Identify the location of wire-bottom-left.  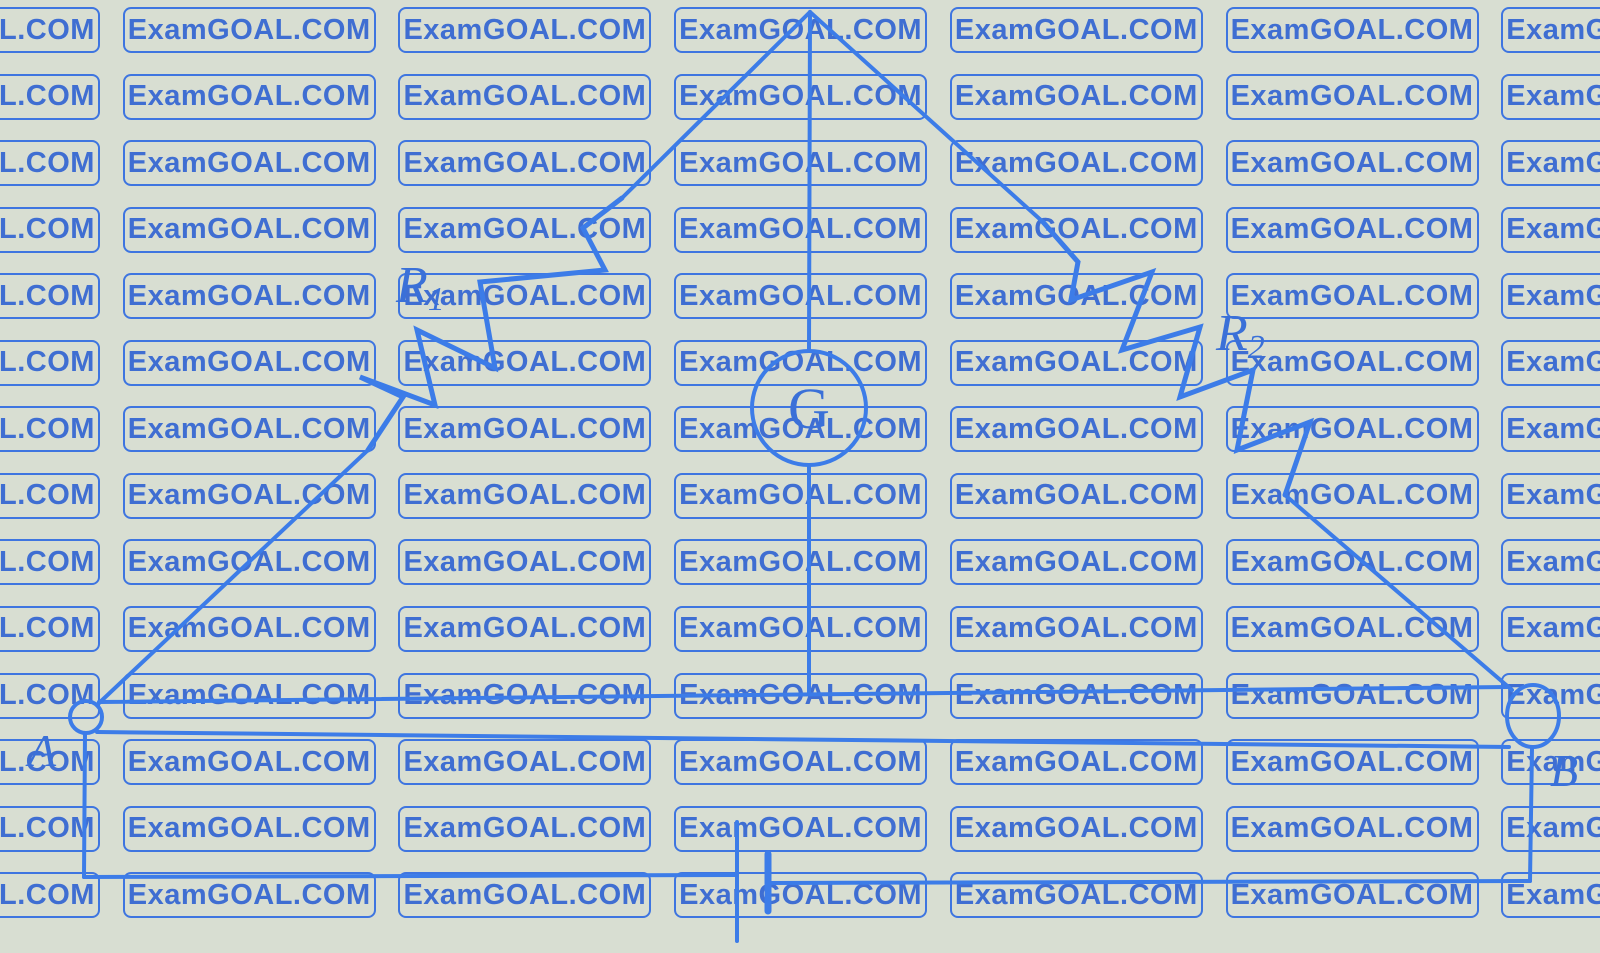
(410, 876).